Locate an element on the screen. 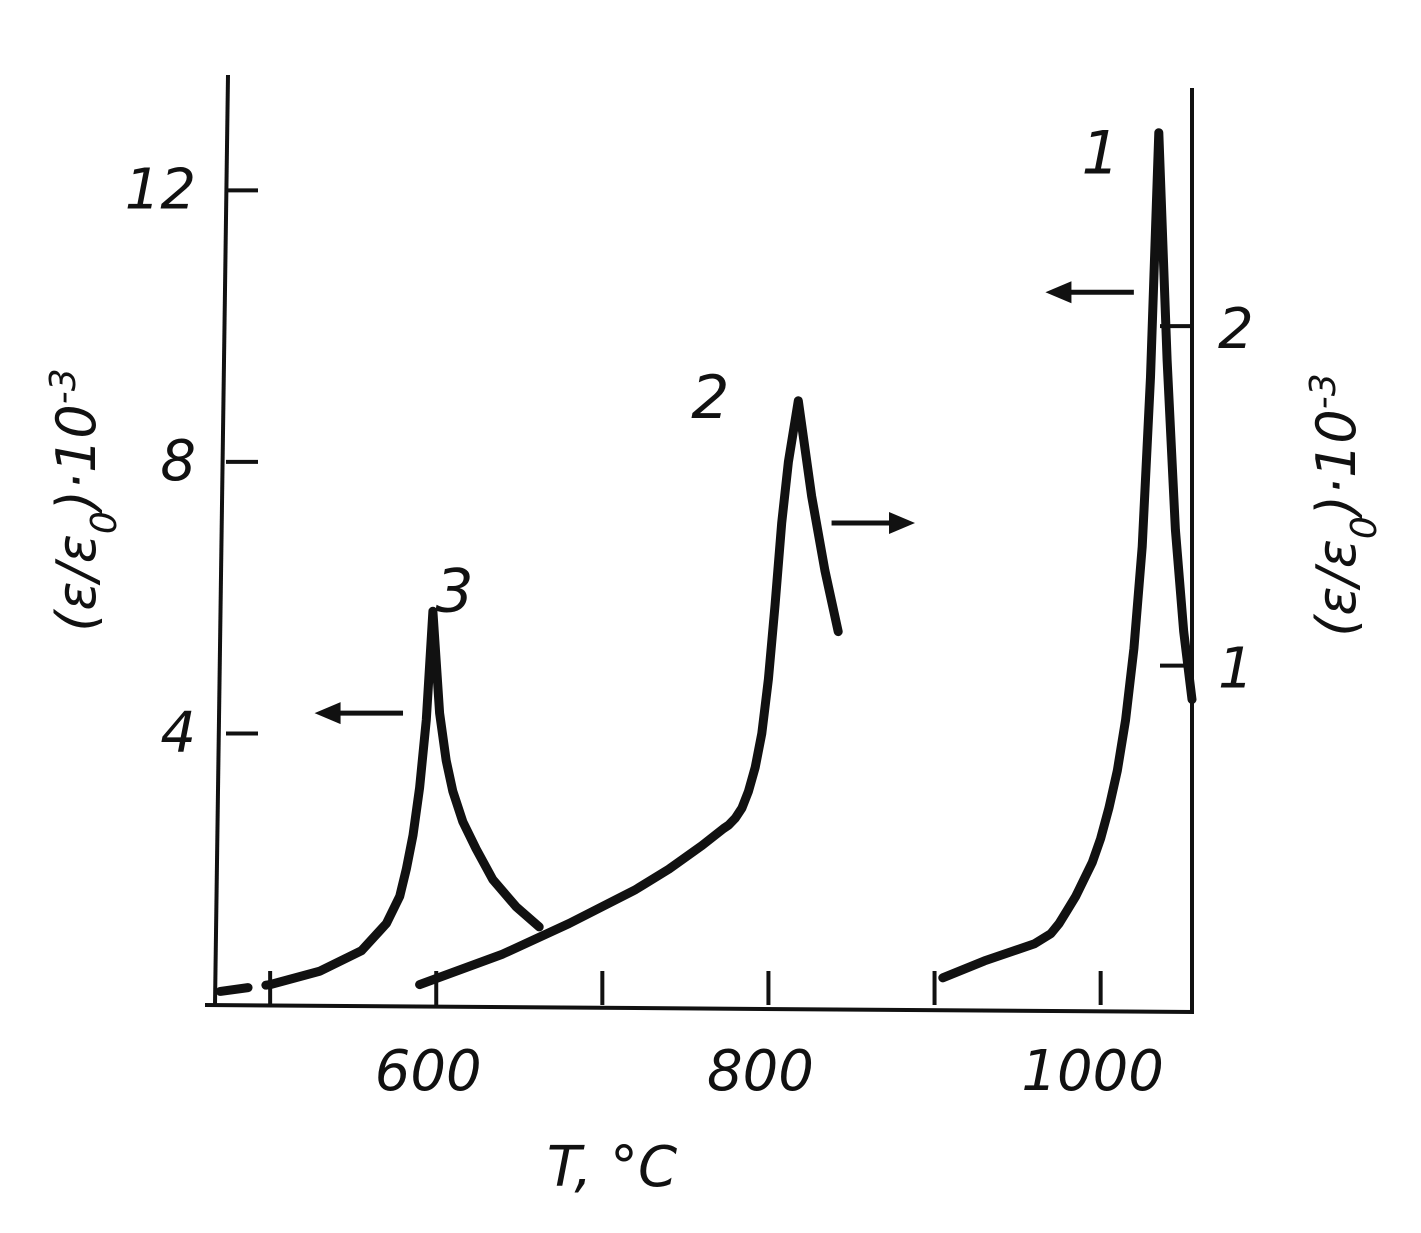 Image resolution: width=1421 pixels, height=1233 pixels. y-right-tick-label-1: 1 is located at coordinates (1236, 669).